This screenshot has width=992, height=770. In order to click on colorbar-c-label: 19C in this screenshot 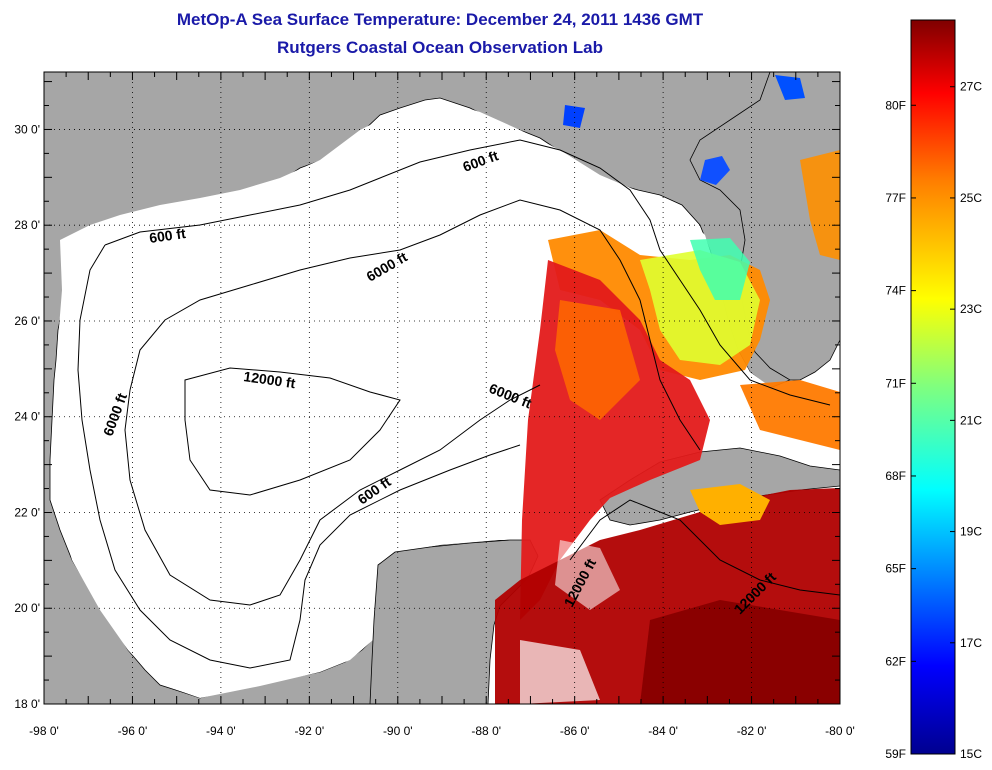, I will do `click(971, 532)`.